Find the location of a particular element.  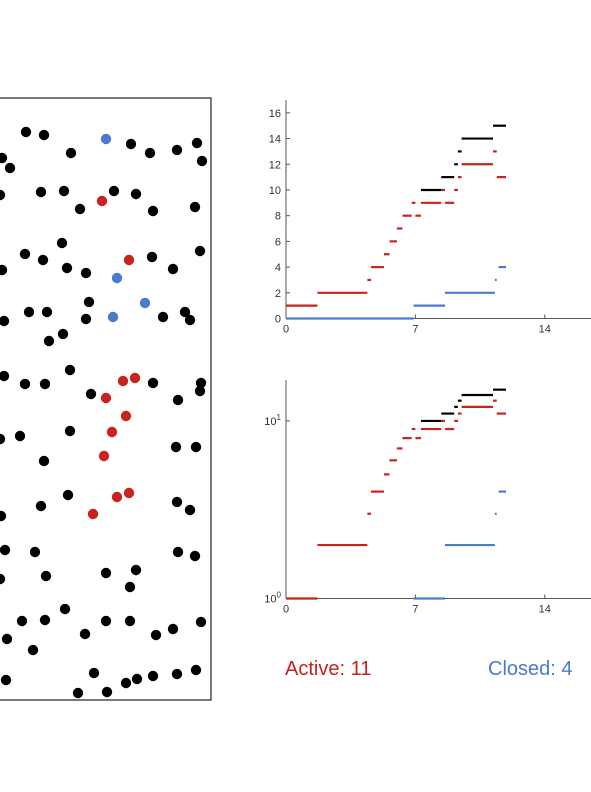

y-tick-label: 8 is located at coordinates (278, 217).